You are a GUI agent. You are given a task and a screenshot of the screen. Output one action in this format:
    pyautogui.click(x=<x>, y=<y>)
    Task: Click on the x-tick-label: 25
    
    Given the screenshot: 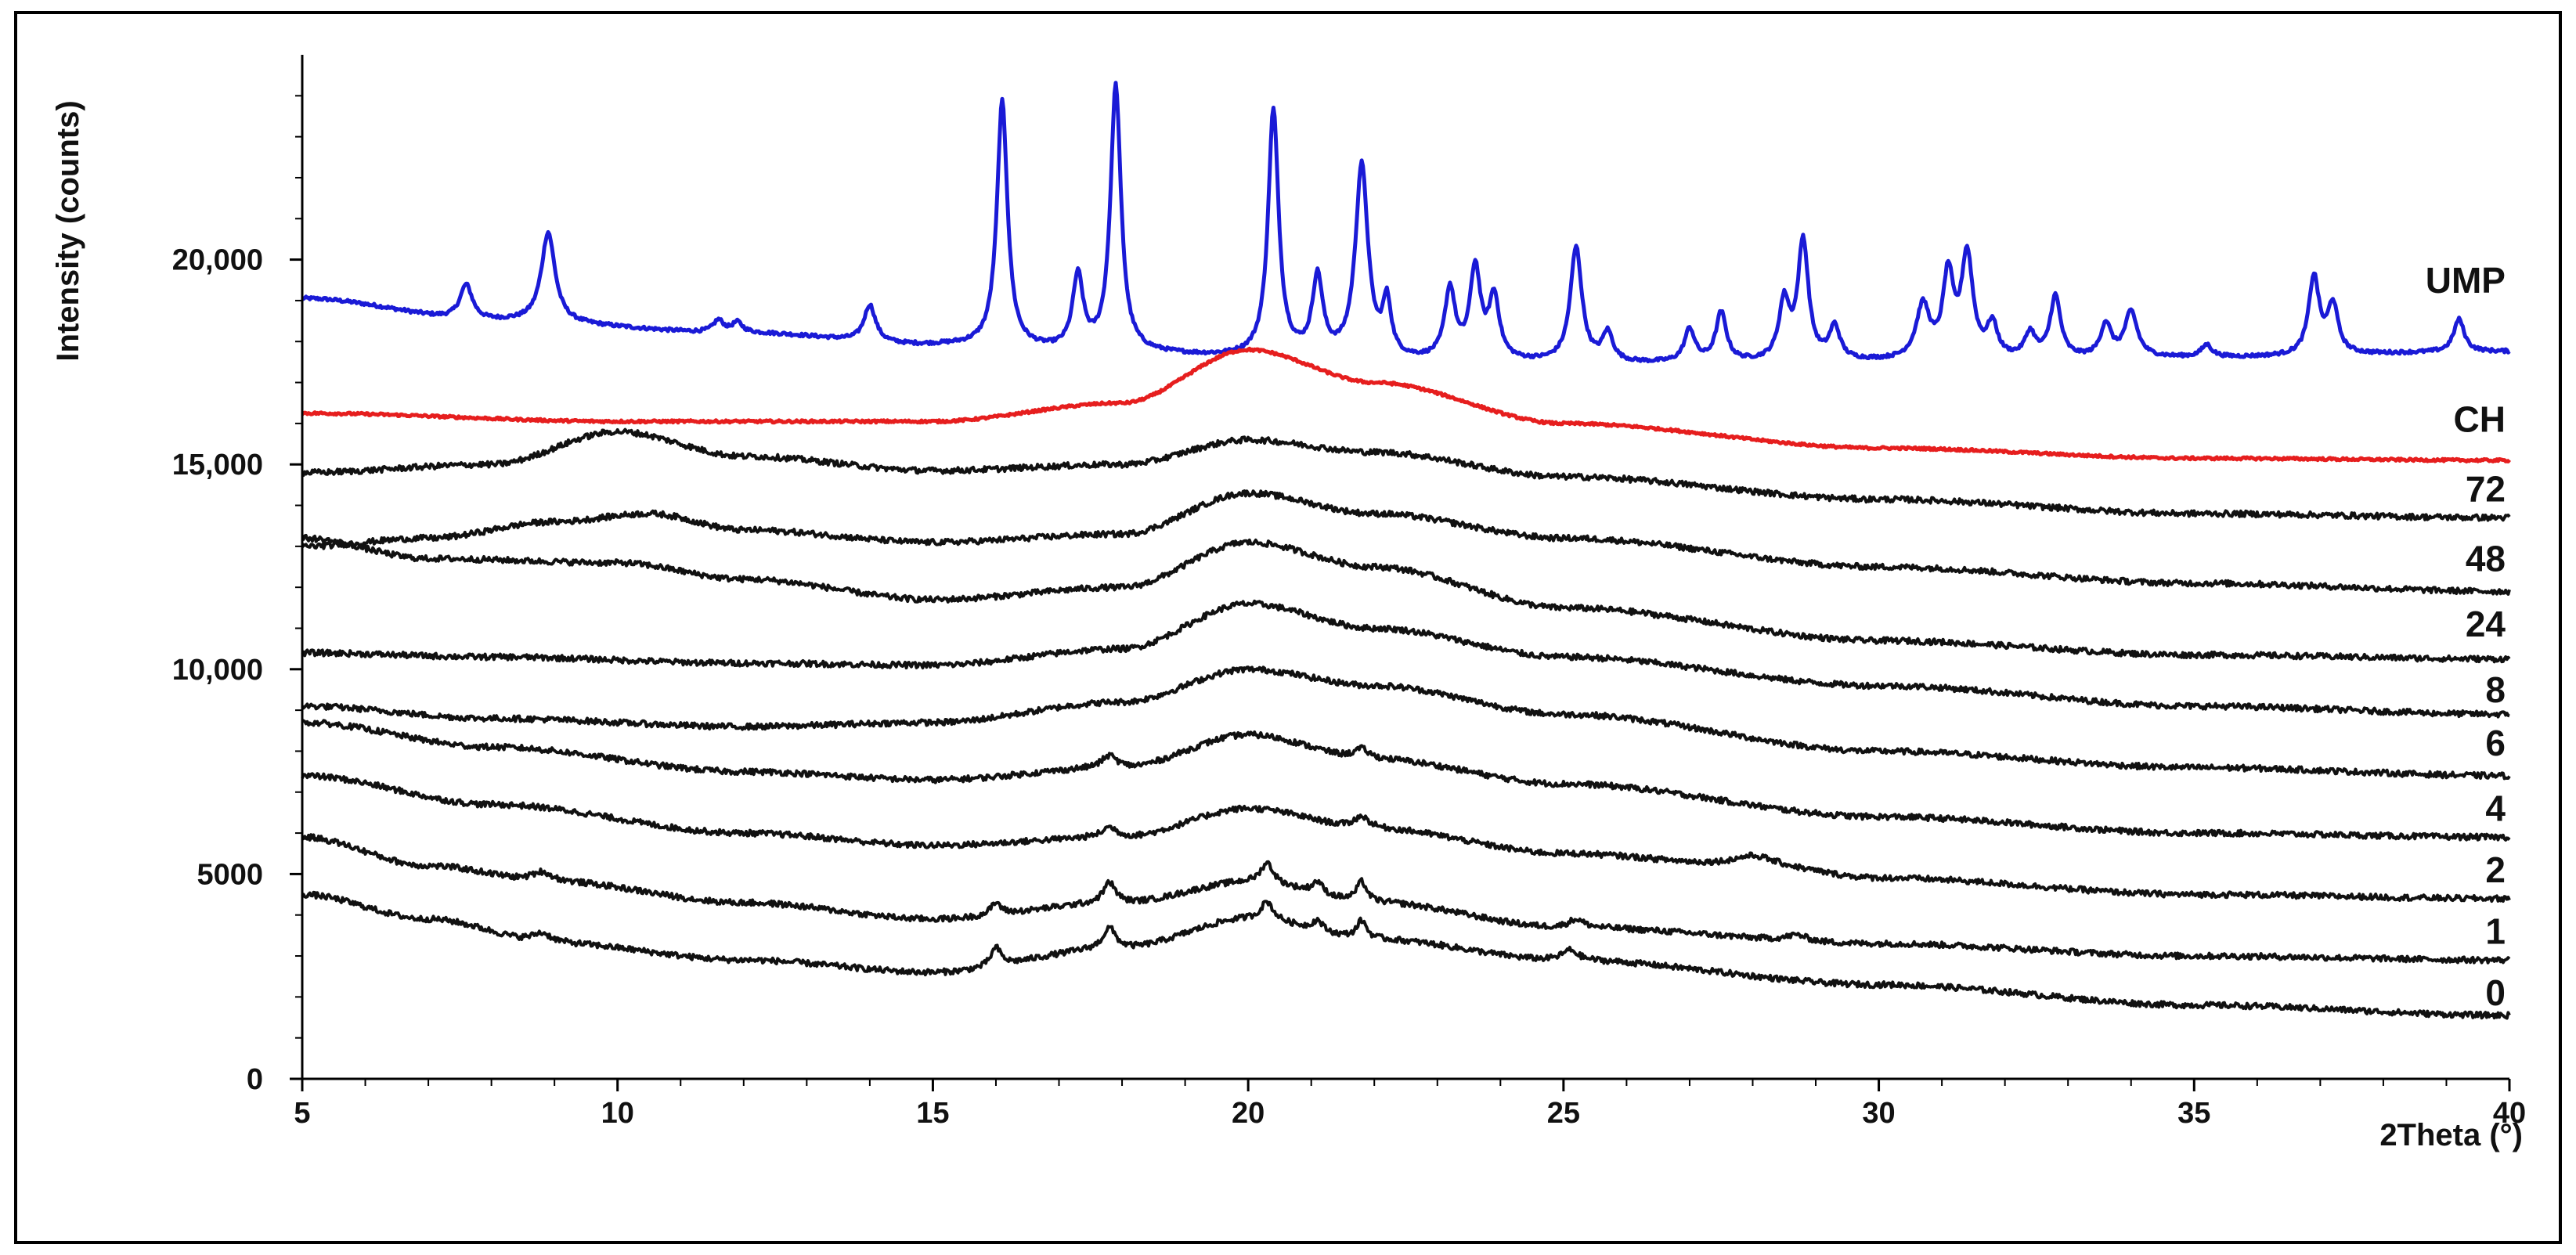 What is the action you would take?
    pyautogui.click(x=1563, y=1113)
    